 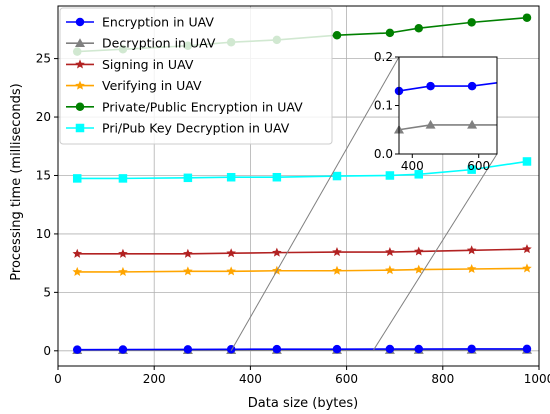 What do you see at coordinates (448, 127) in the screenshot?
I see `inset-series-line` at bounding box center [448, 127].